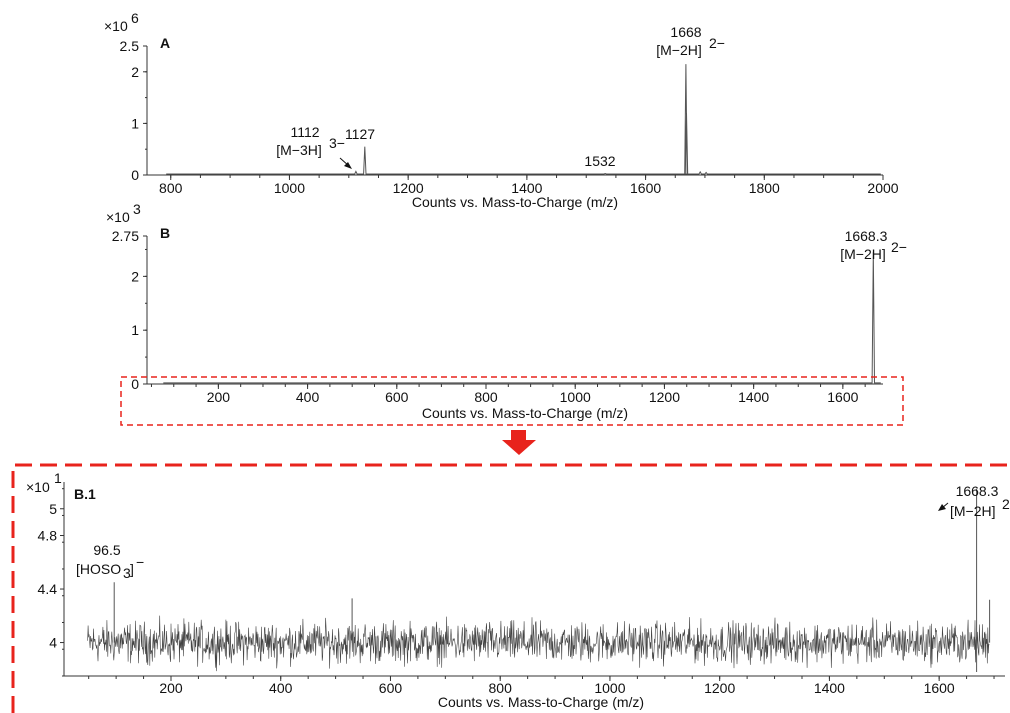 The width and height of the screenshot is (1010, 713). Describe the element at coordinates (53, 509) in the screenshot. I see `y-tick-label: 5` at that location.